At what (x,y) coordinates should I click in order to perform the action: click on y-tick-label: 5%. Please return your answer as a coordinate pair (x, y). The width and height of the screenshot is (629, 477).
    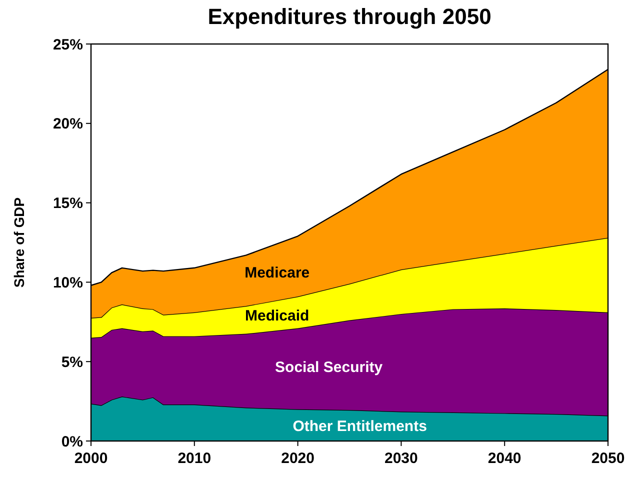
    Looking at the image, I should click on (72, 362).